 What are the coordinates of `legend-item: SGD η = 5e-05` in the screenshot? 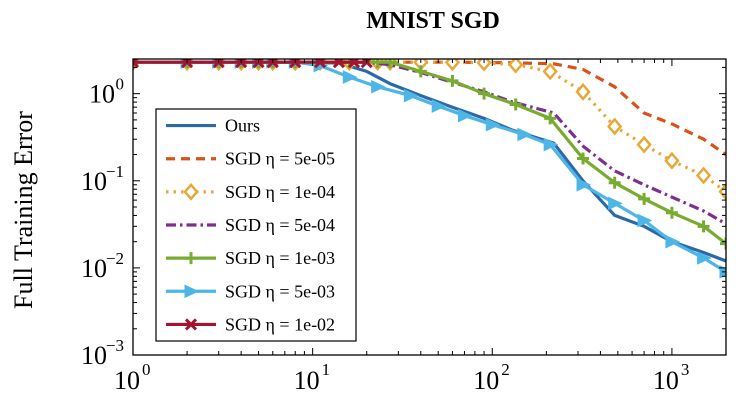 It's located at (250, 159).